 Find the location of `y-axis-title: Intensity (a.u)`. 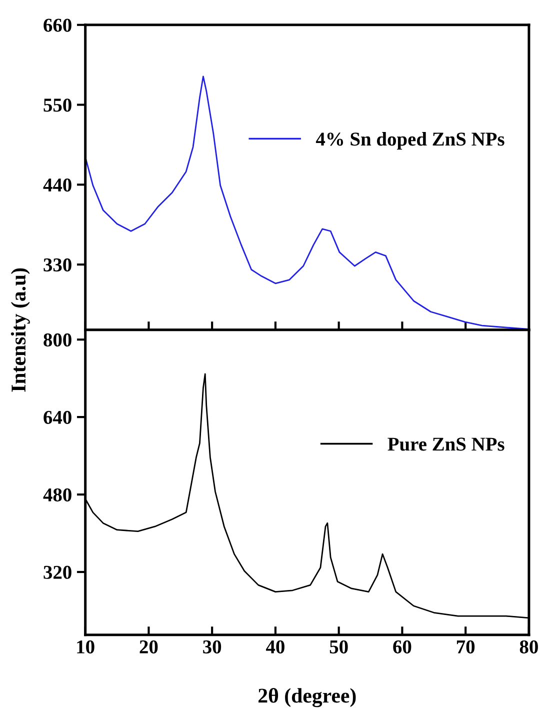

y-axis-title: Intensity (a.u) is located at coordinates (20, 330).